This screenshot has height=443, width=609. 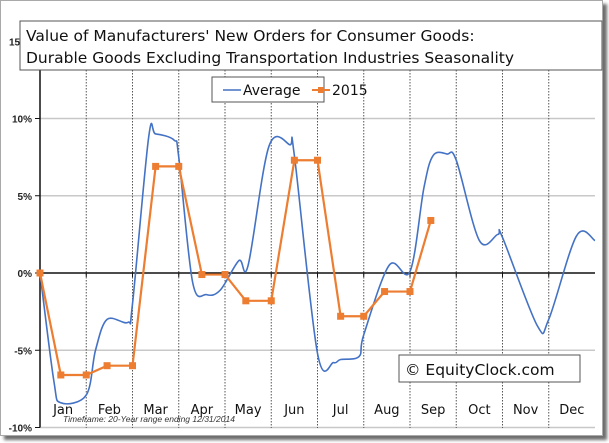 What do you see at coordinates (350, 91) in the screenshot?
I see `legend-2015-label: 2015` at bounding box center [350, 91].